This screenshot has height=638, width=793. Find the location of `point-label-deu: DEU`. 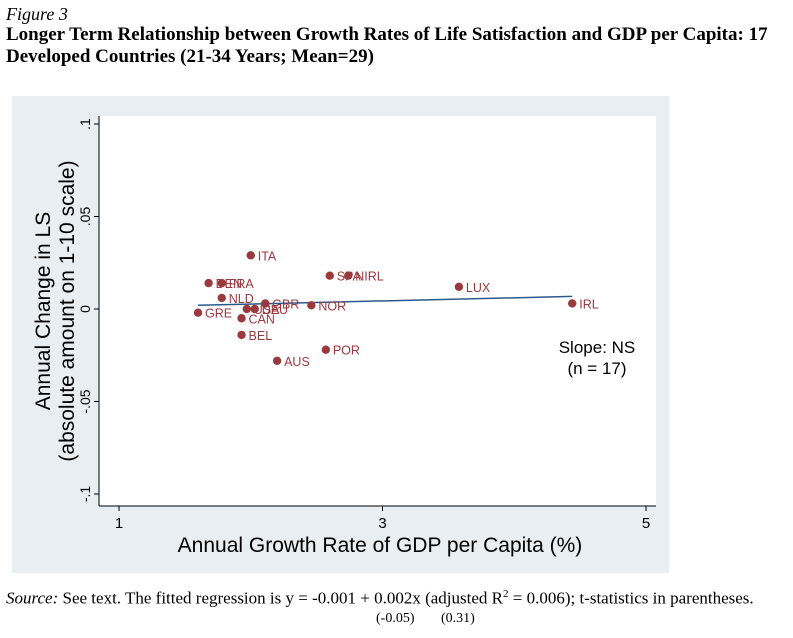

point-label-deu: DEU is located at coordinates (275, 310).